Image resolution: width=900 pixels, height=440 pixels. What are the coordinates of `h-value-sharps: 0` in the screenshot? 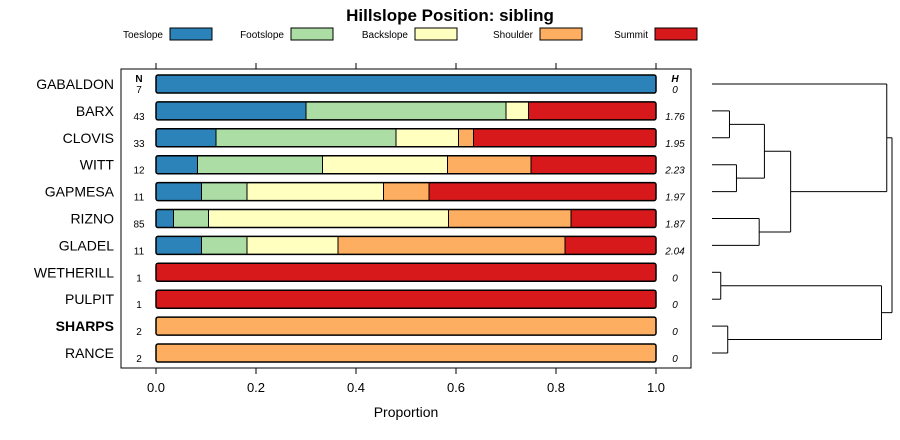 It's located at (675, 332).